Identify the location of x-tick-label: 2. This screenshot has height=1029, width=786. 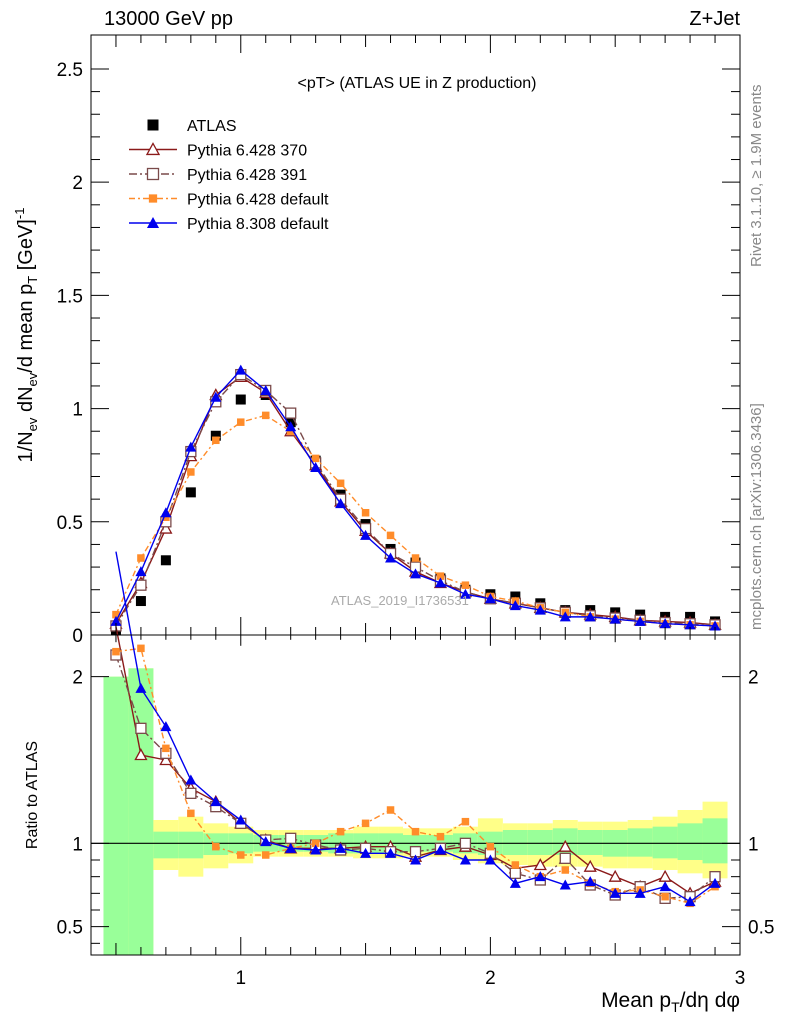
(490, 978).